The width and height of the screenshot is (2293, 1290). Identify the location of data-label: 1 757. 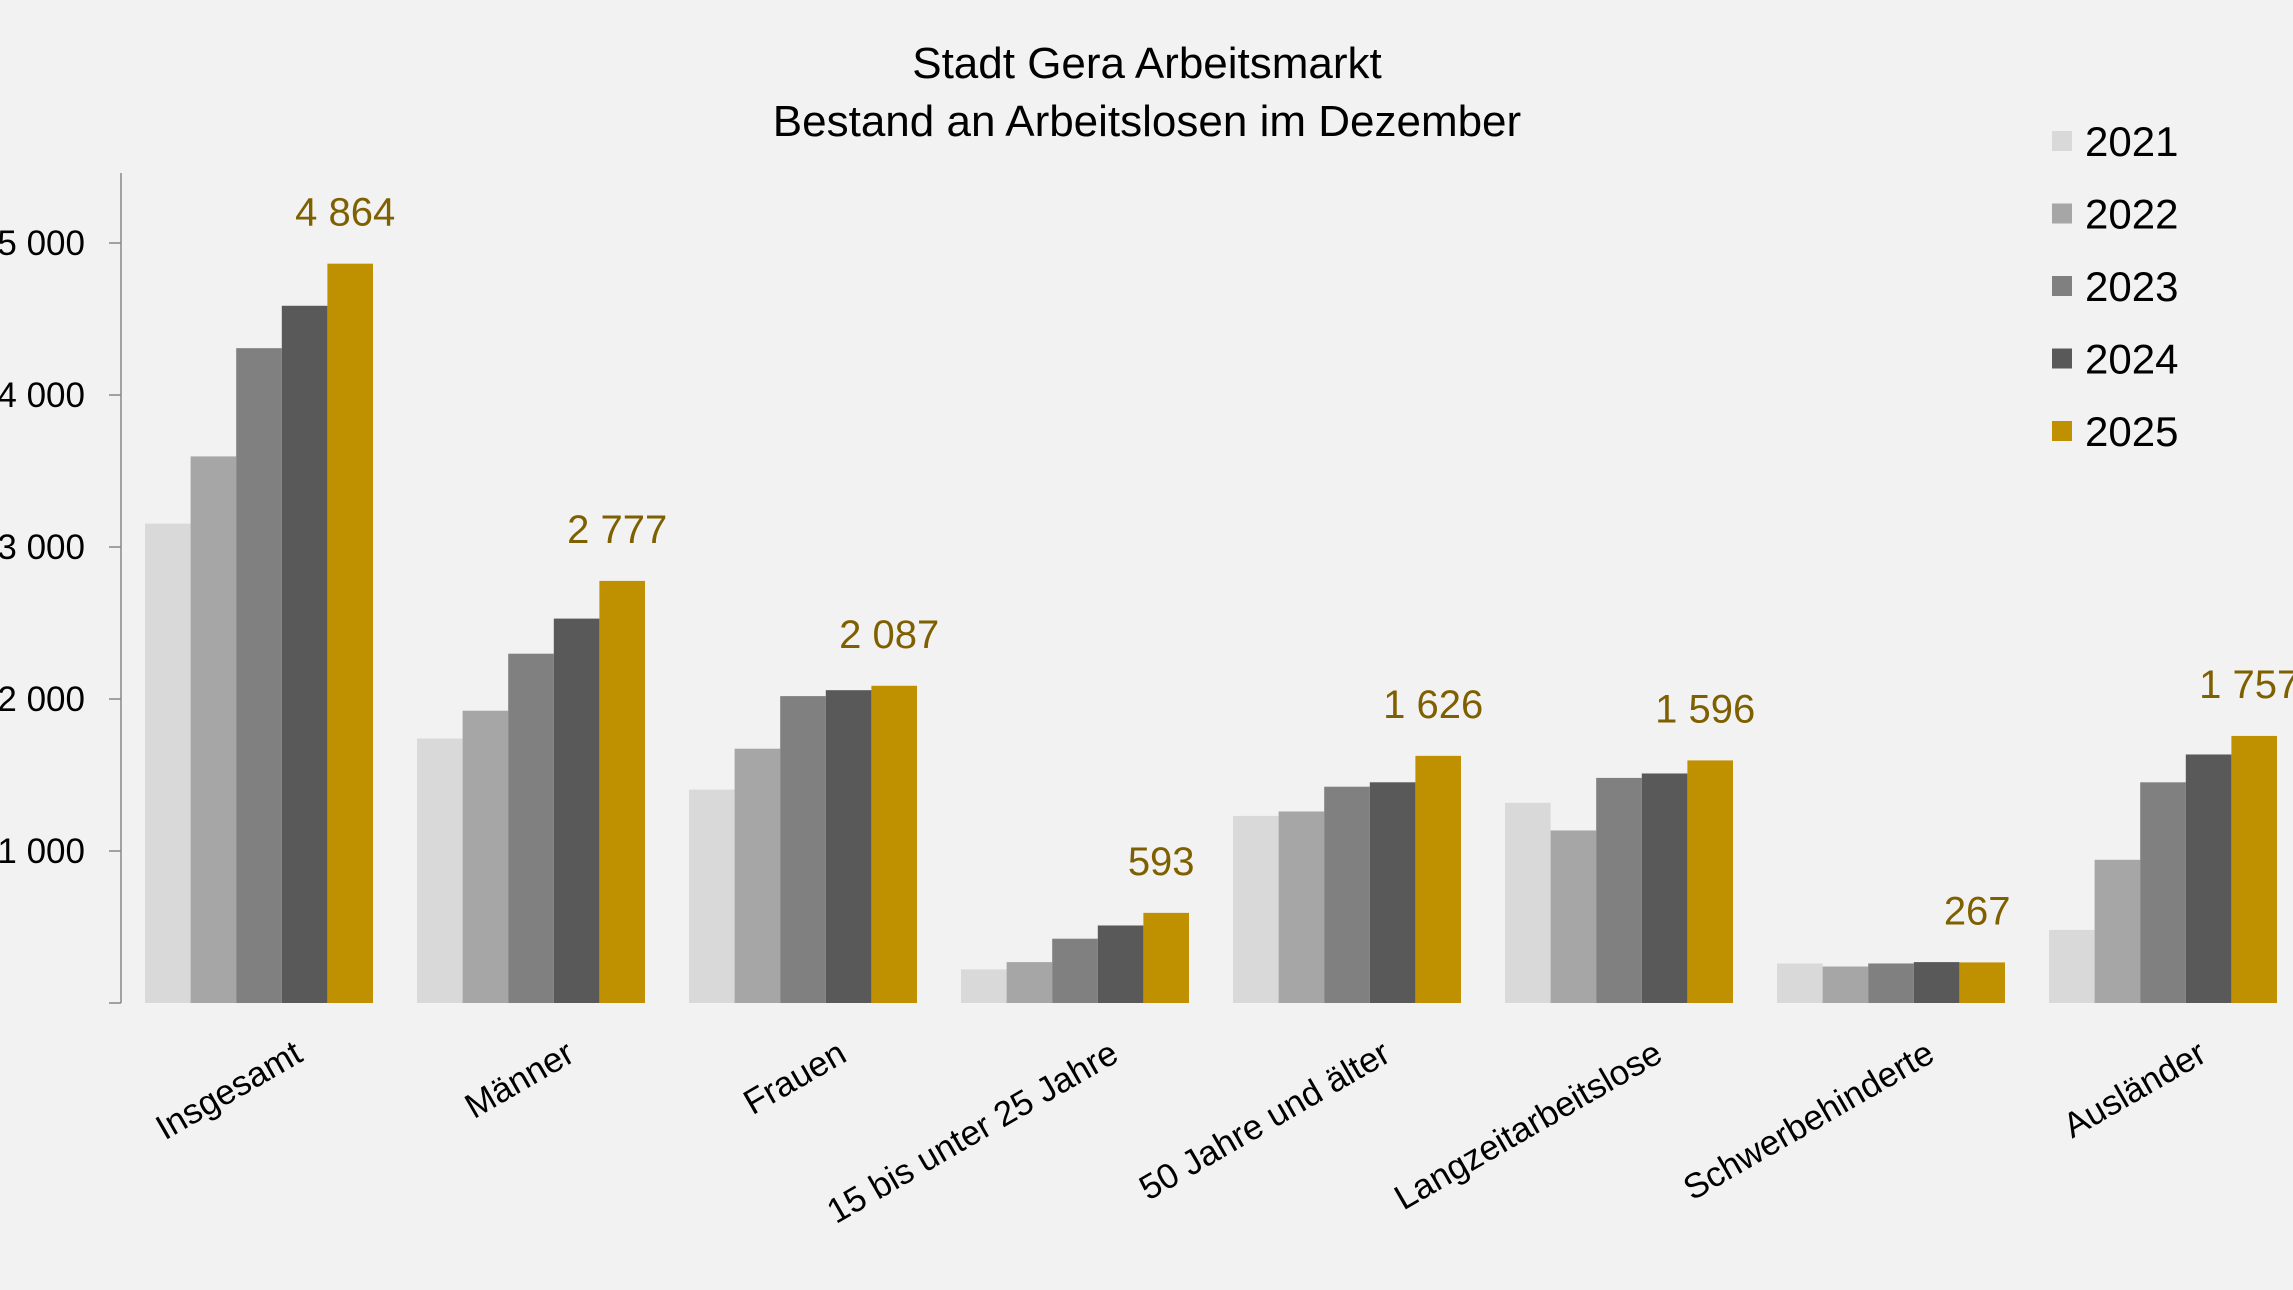
(2246, 685).